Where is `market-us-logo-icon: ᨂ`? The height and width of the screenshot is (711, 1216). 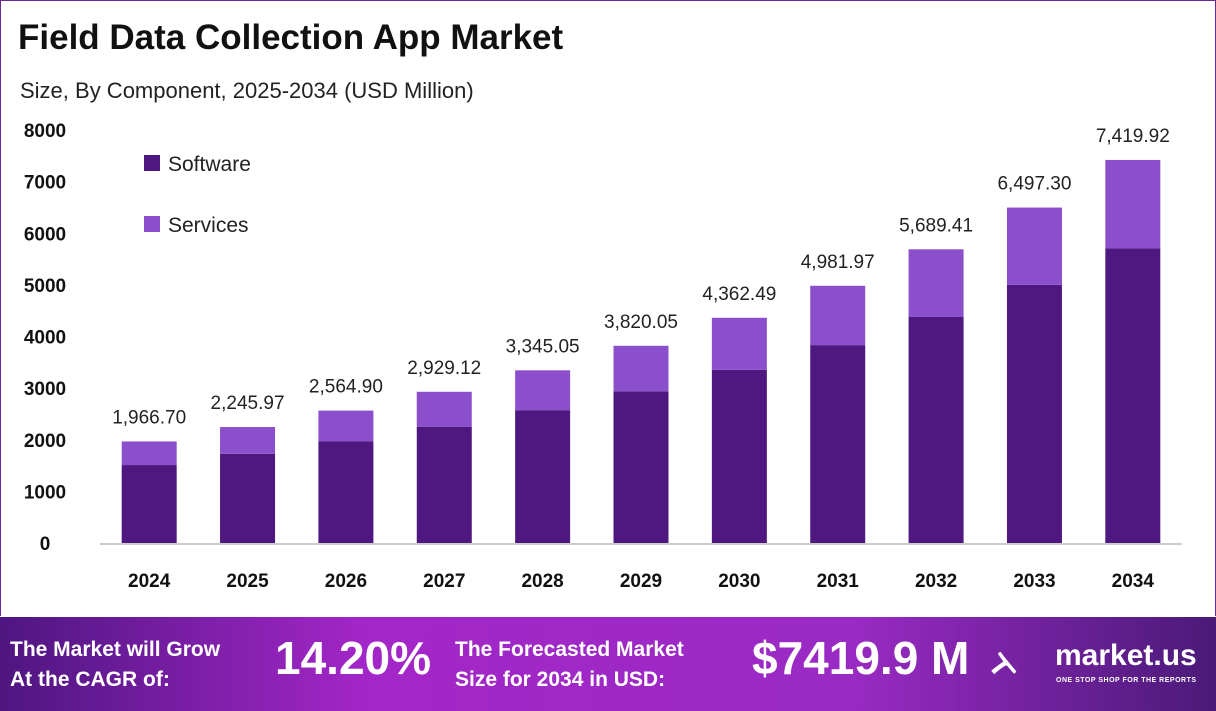 market-us-logo-icon: ᨂ is located at coordinates (1005, 661).